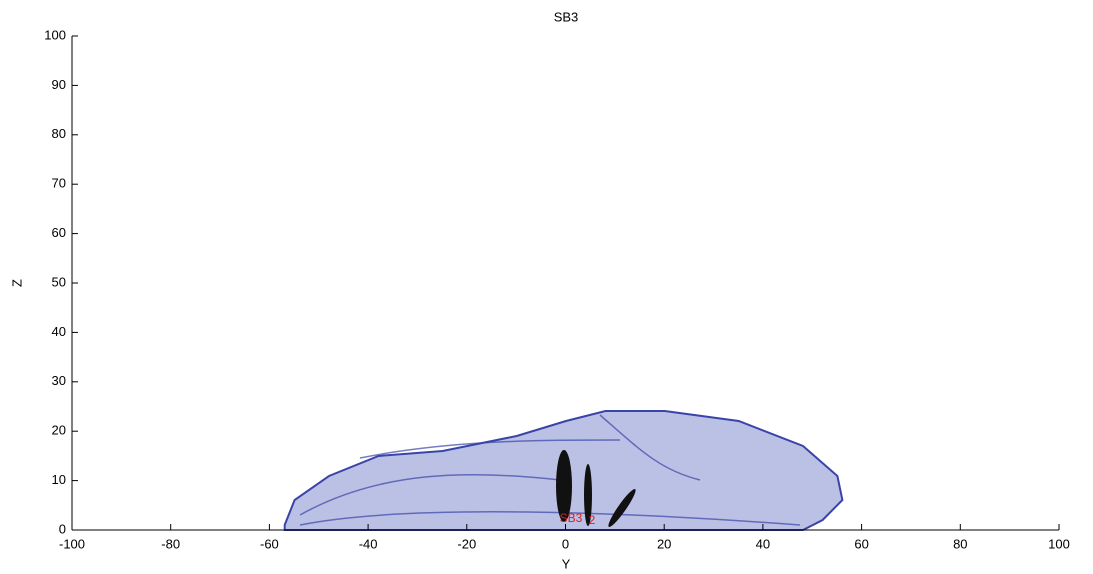 This screenshot has width=1093, height=574. Describe the element at coordinates (59, 430) in the screenshot. I see `y-tick-label: 20` at that location.